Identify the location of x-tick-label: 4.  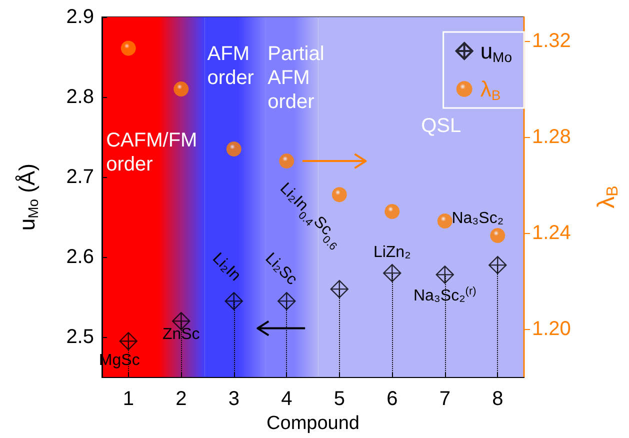
(286, 399).